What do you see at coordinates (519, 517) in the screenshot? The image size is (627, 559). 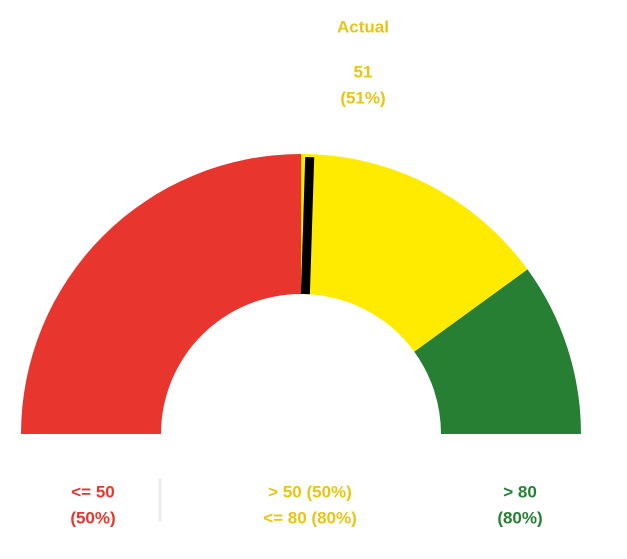 I see `band-label: (80%)` at bounding box center [519, 517].